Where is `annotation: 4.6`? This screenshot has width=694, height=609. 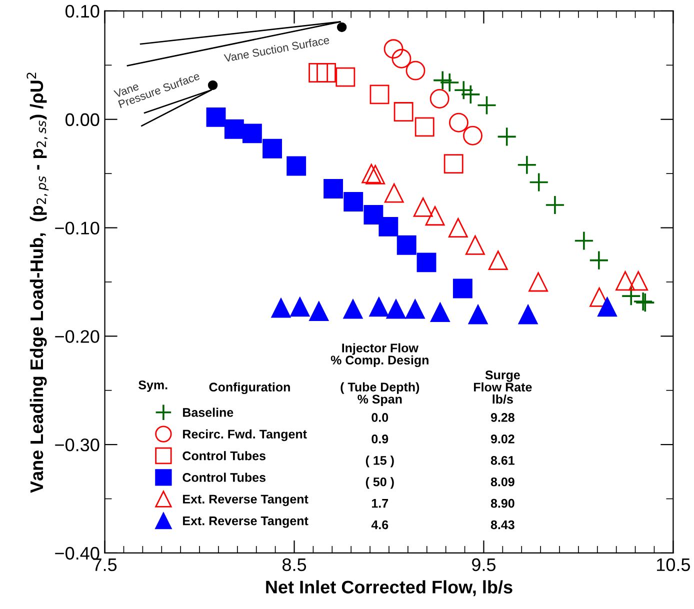 annotation: 4.6 is located at coordinates (379, 525).